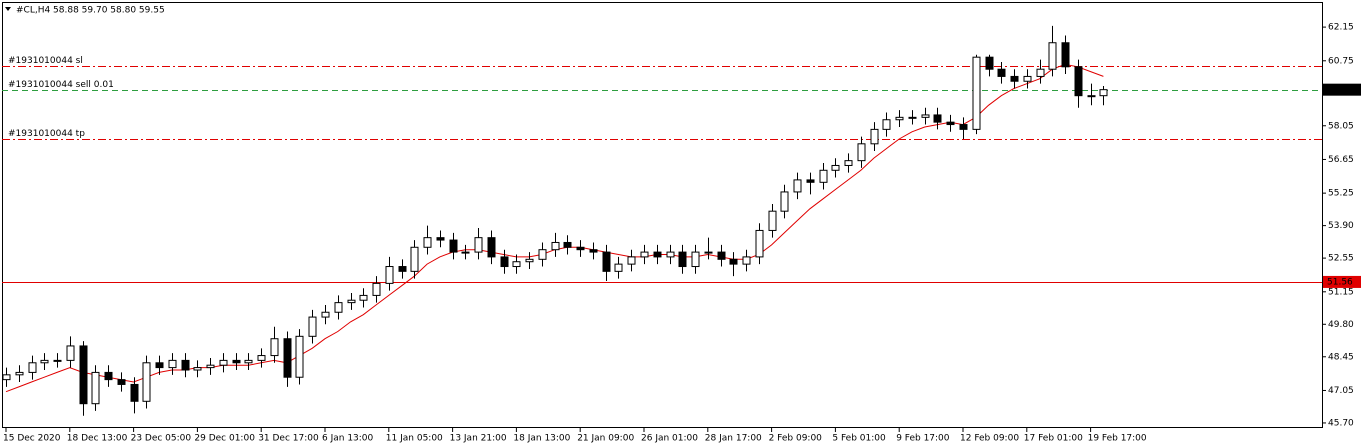 The width and height of the screenshot is (1362, 448). Describe the element at coordinates (1341, 423) in the screenshot. I see `y-tick-label: 45.70` at that location.